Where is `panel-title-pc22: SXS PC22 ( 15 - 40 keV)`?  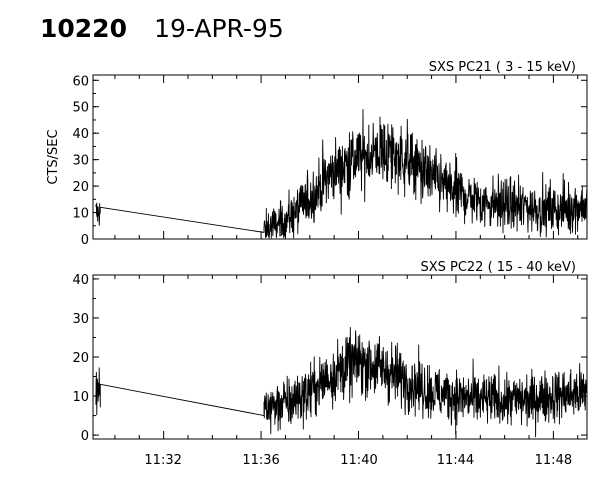
panel-title-pc22: SXS PC22 ( 15 - 40 keV) is located at coordinates (498, 267).